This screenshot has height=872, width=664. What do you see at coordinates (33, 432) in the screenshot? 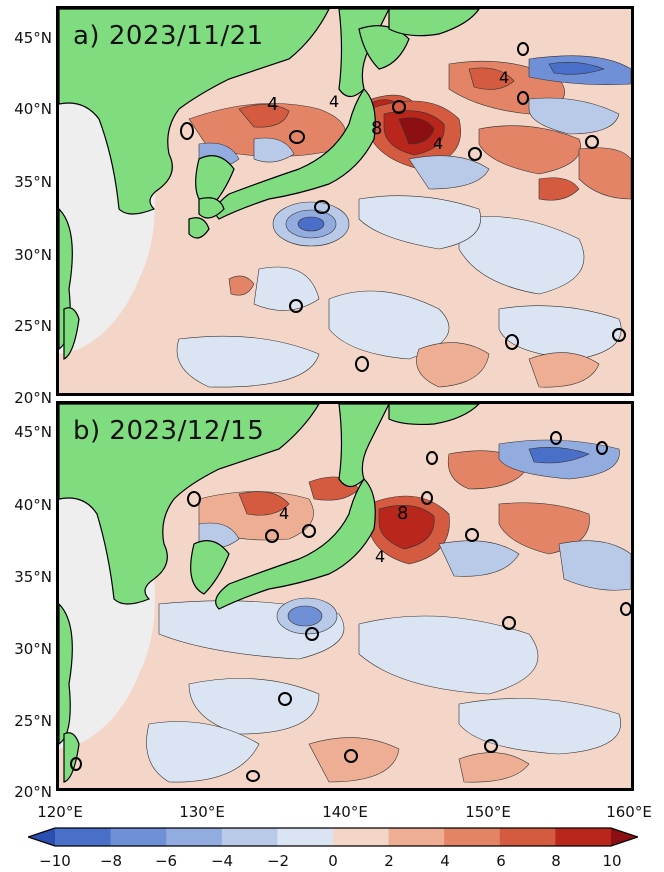
I see `lat-label-45n-b: 45°N` at bounding box center [33, 432].